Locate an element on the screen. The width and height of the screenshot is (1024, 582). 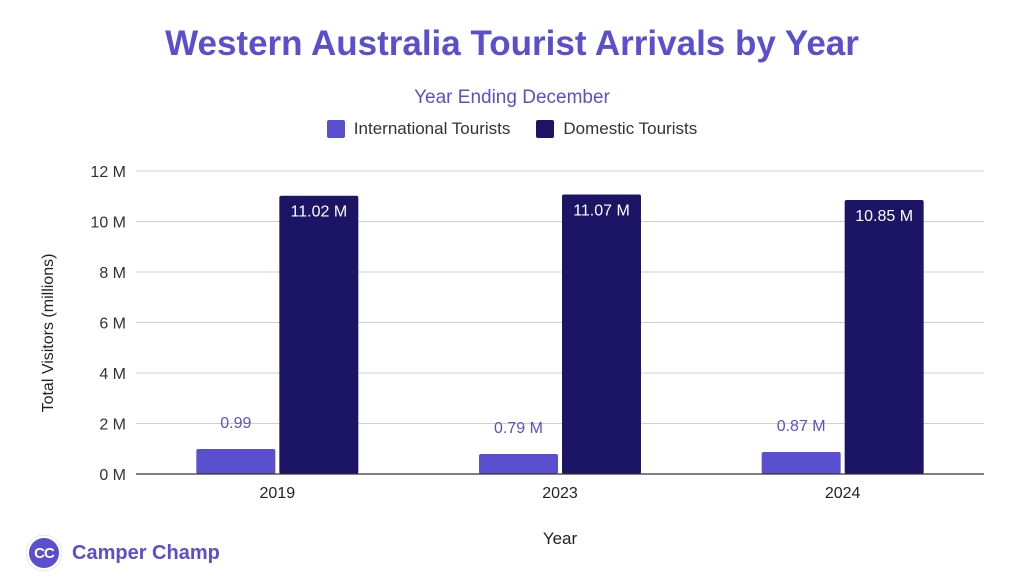
data-label-international-2024: 0.87 M is located at coordinates (801, 426).